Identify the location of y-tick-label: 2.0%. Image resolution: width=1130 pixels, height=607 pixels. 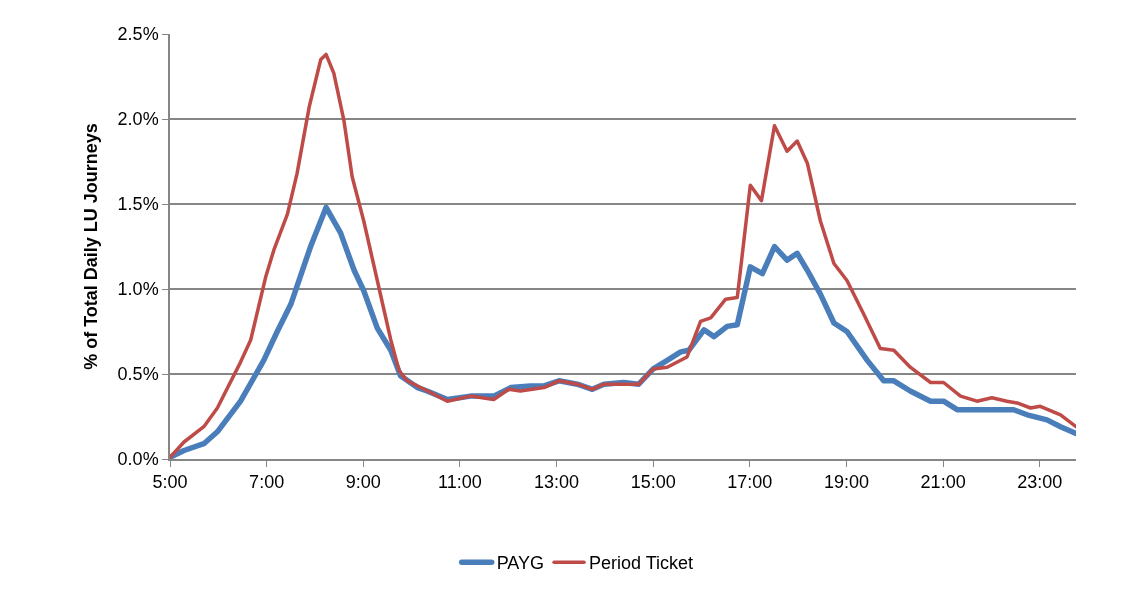
(138, 119).